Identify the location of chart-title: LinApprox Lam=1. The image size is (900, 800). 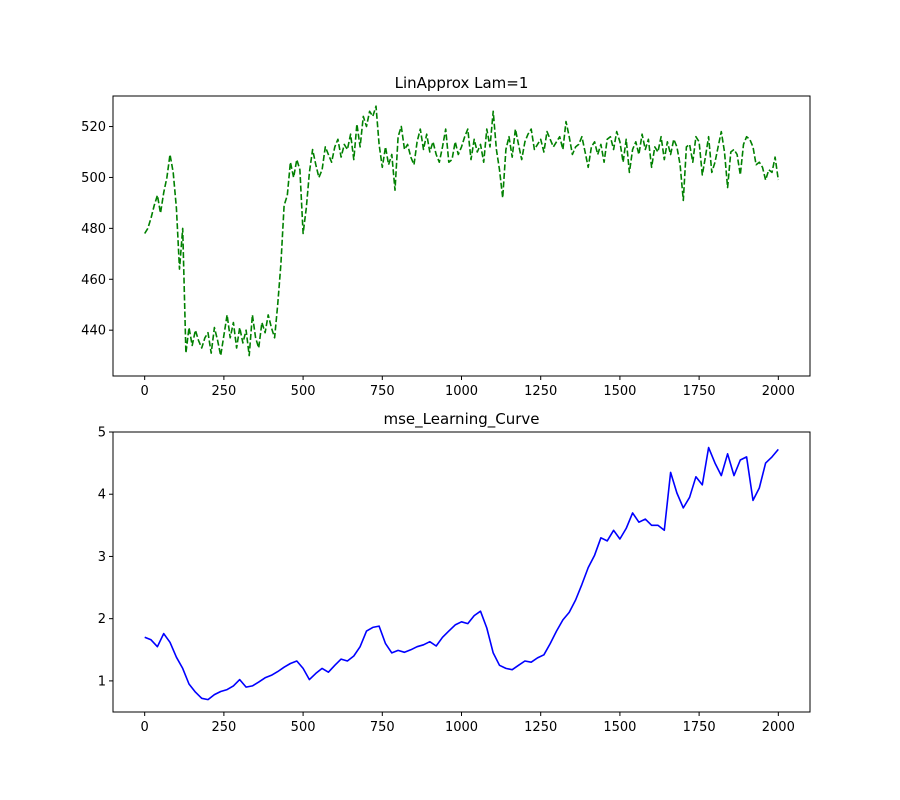
(462, 83).